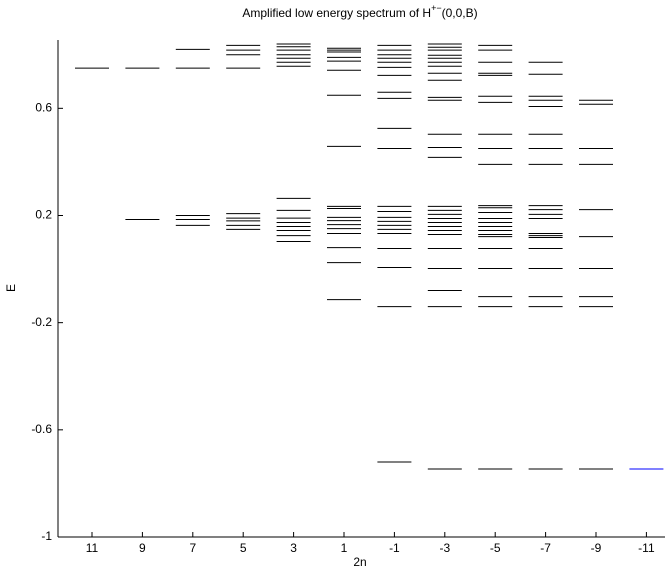 This screenshot has height=572, width=669. What do you see at coordinates (41, 429) in the screenshot?
I see `y-tick-label: -0.6` at bounding box center [41, 429].